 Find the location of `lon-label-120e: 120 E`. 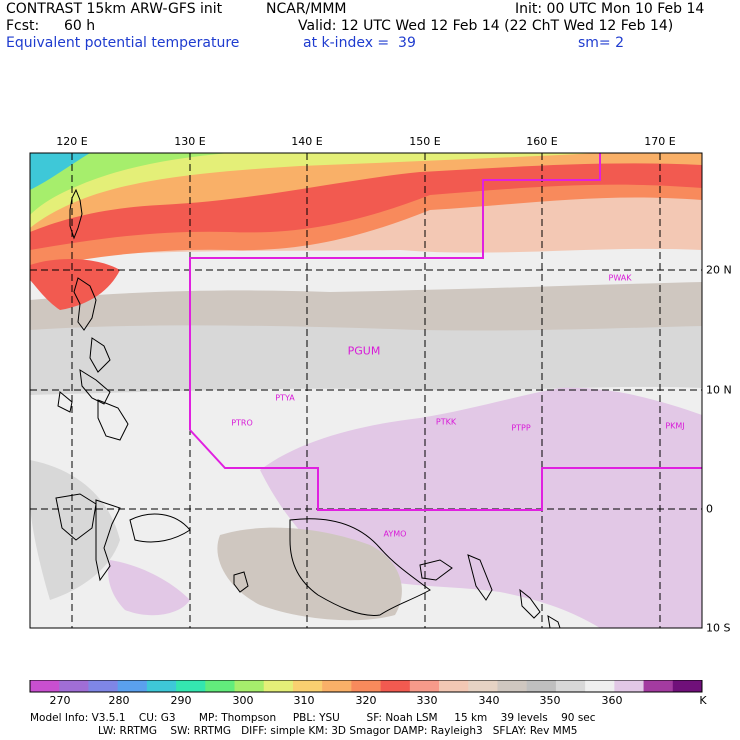

lon-label-120e: 120 E is located at coordinates (72, 141).